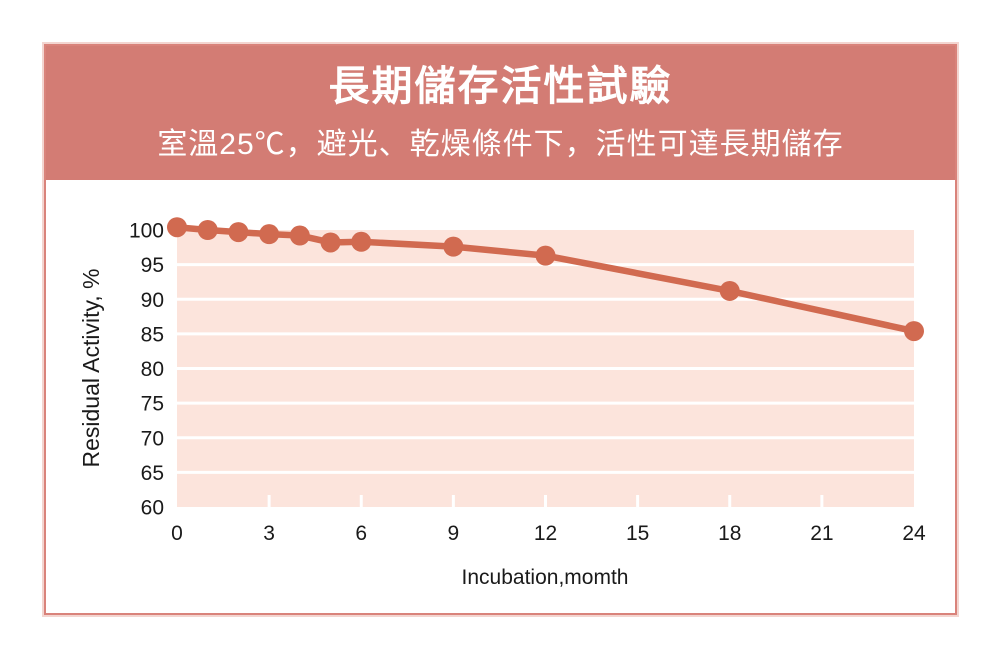 The image size is (1000, 658). What do you see at coordinates (146, 231) in the screenshot?
I see `y-tick-label-100: 100` at bounding box center [146, 231].